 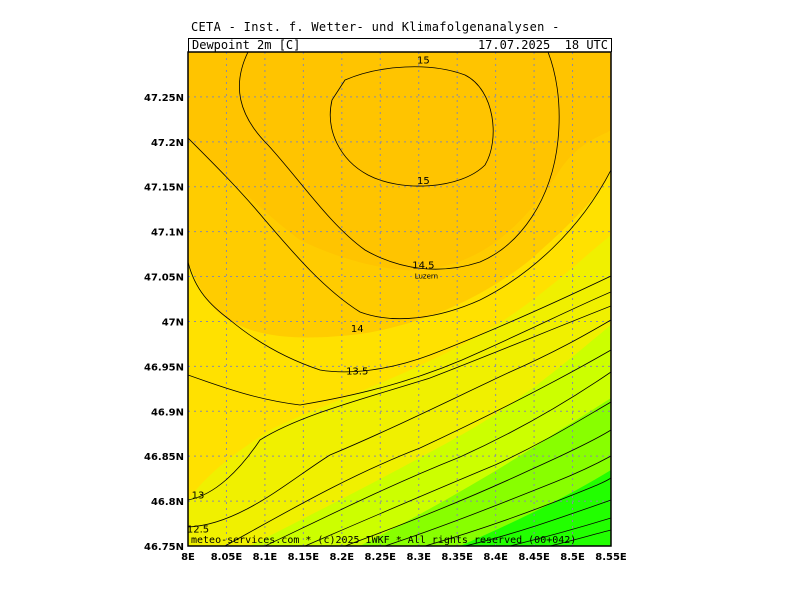 I want to click on isoline-15-inner, so click(x=411, y=126).